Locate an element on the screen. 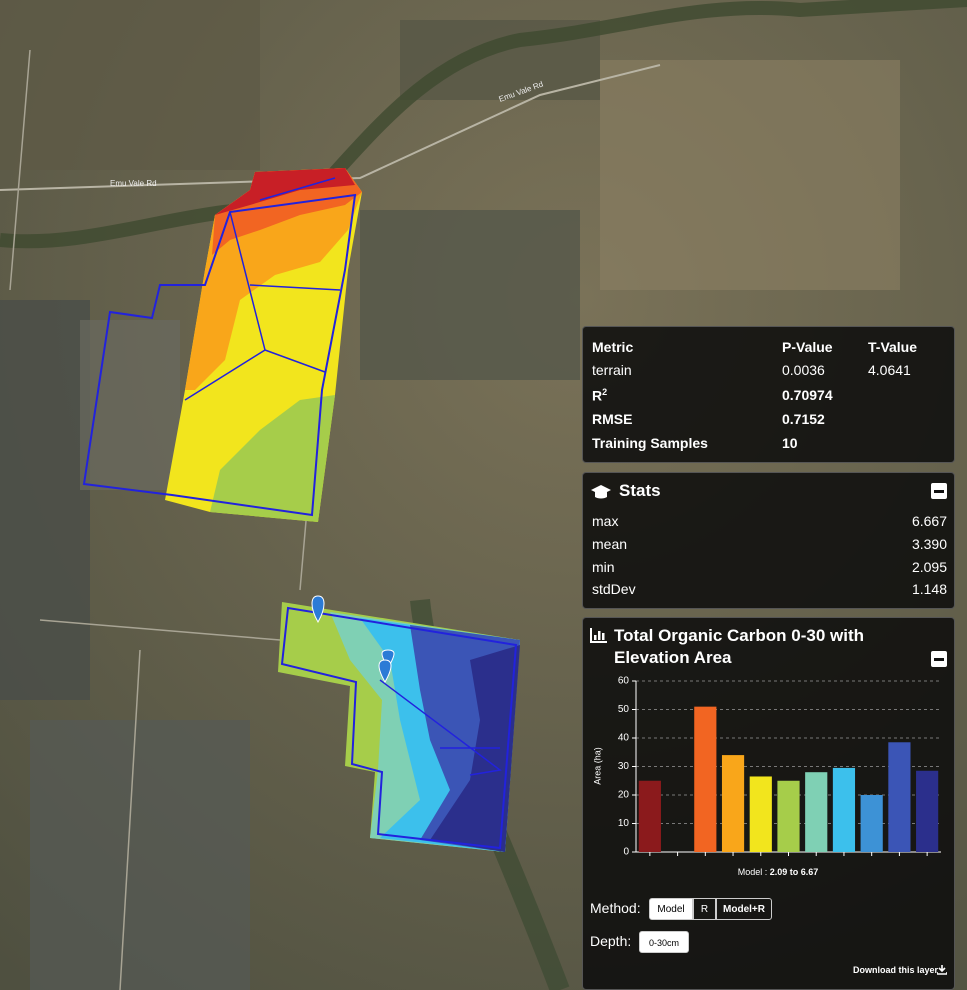 Image resolution: width=967 pixels, height=990 pixels. x-axis-label-prefix: Model : is located at coordinates (753, 872).